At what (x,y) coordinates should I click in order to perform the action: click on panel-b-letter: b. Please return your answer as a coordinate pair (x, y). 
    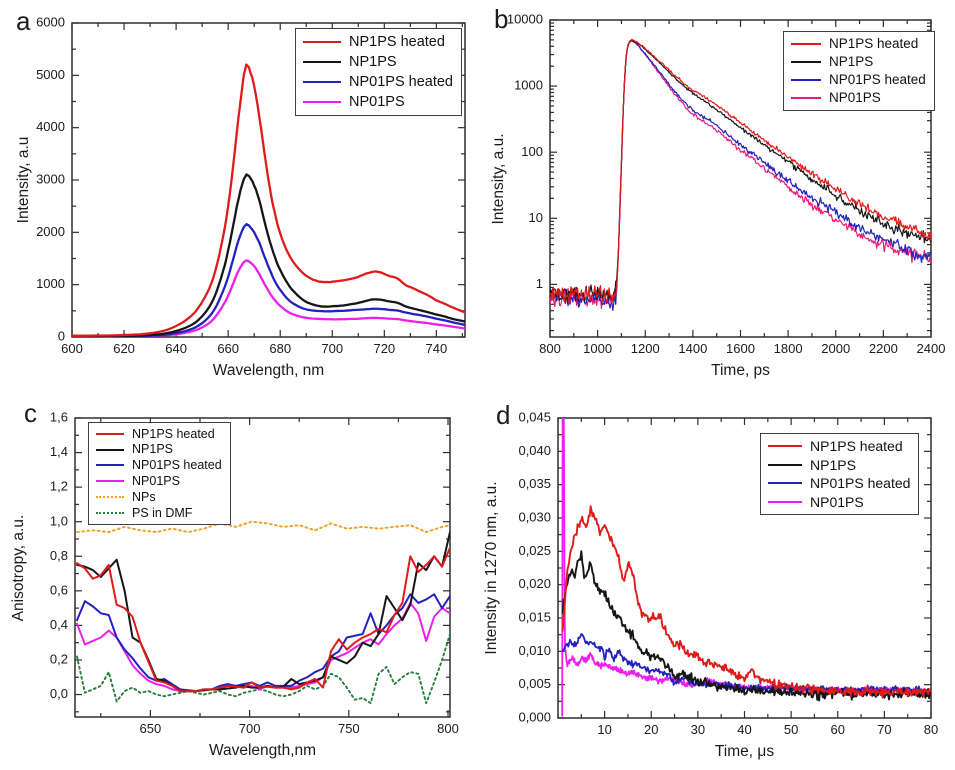
    Looking at the image, I should click on (501, 19).